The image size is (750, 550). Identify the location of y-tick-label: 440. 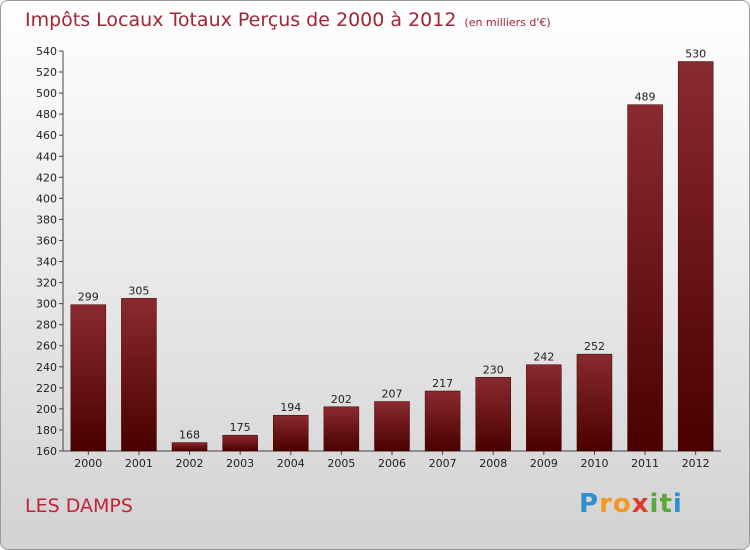
(46, 156).